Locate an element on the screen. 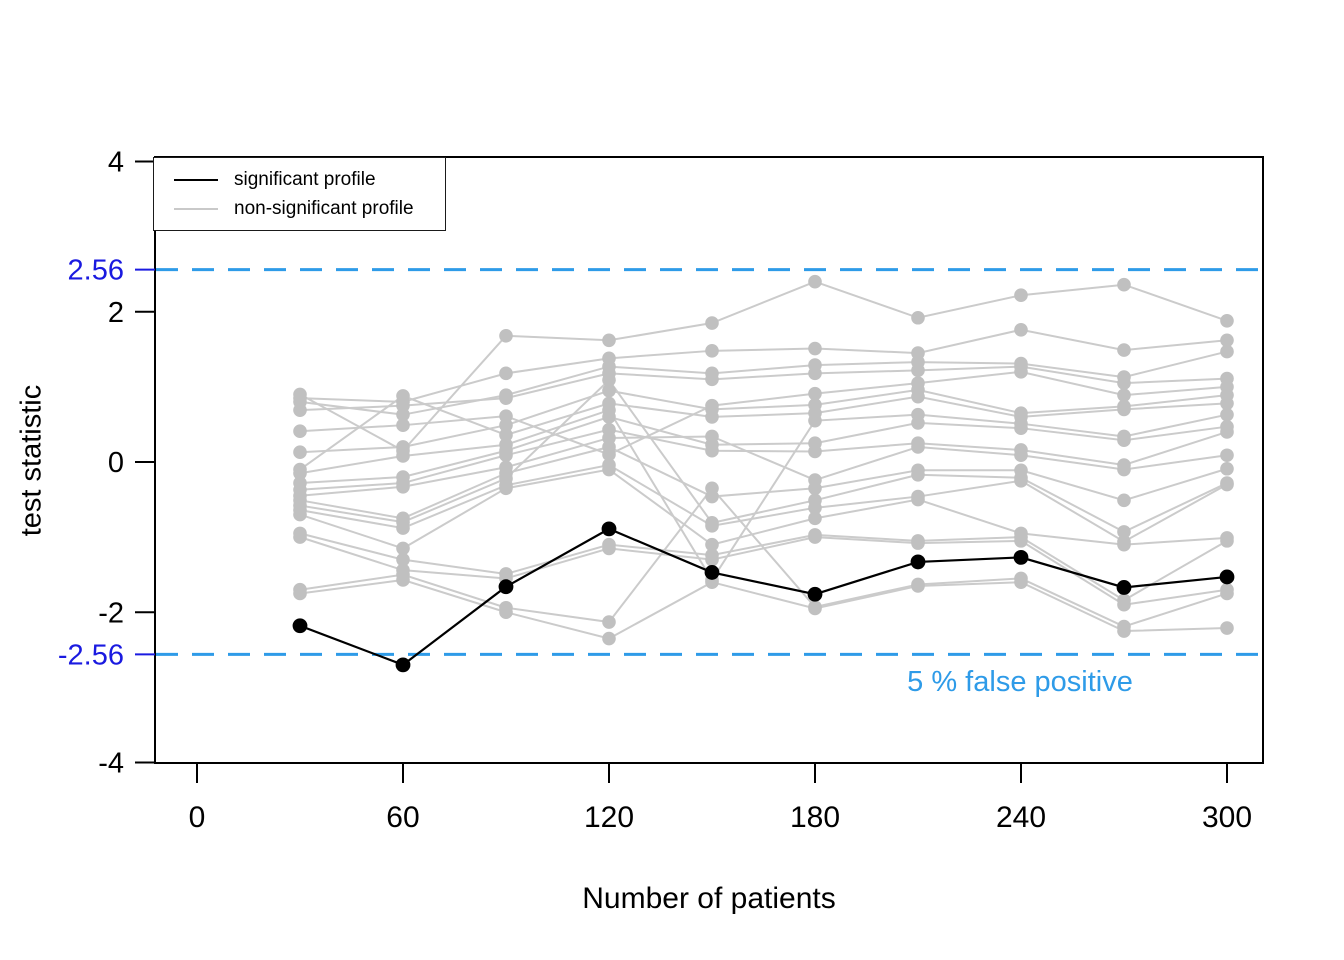  x-axis-title: Number of patients is located at coordinates (709, 898).